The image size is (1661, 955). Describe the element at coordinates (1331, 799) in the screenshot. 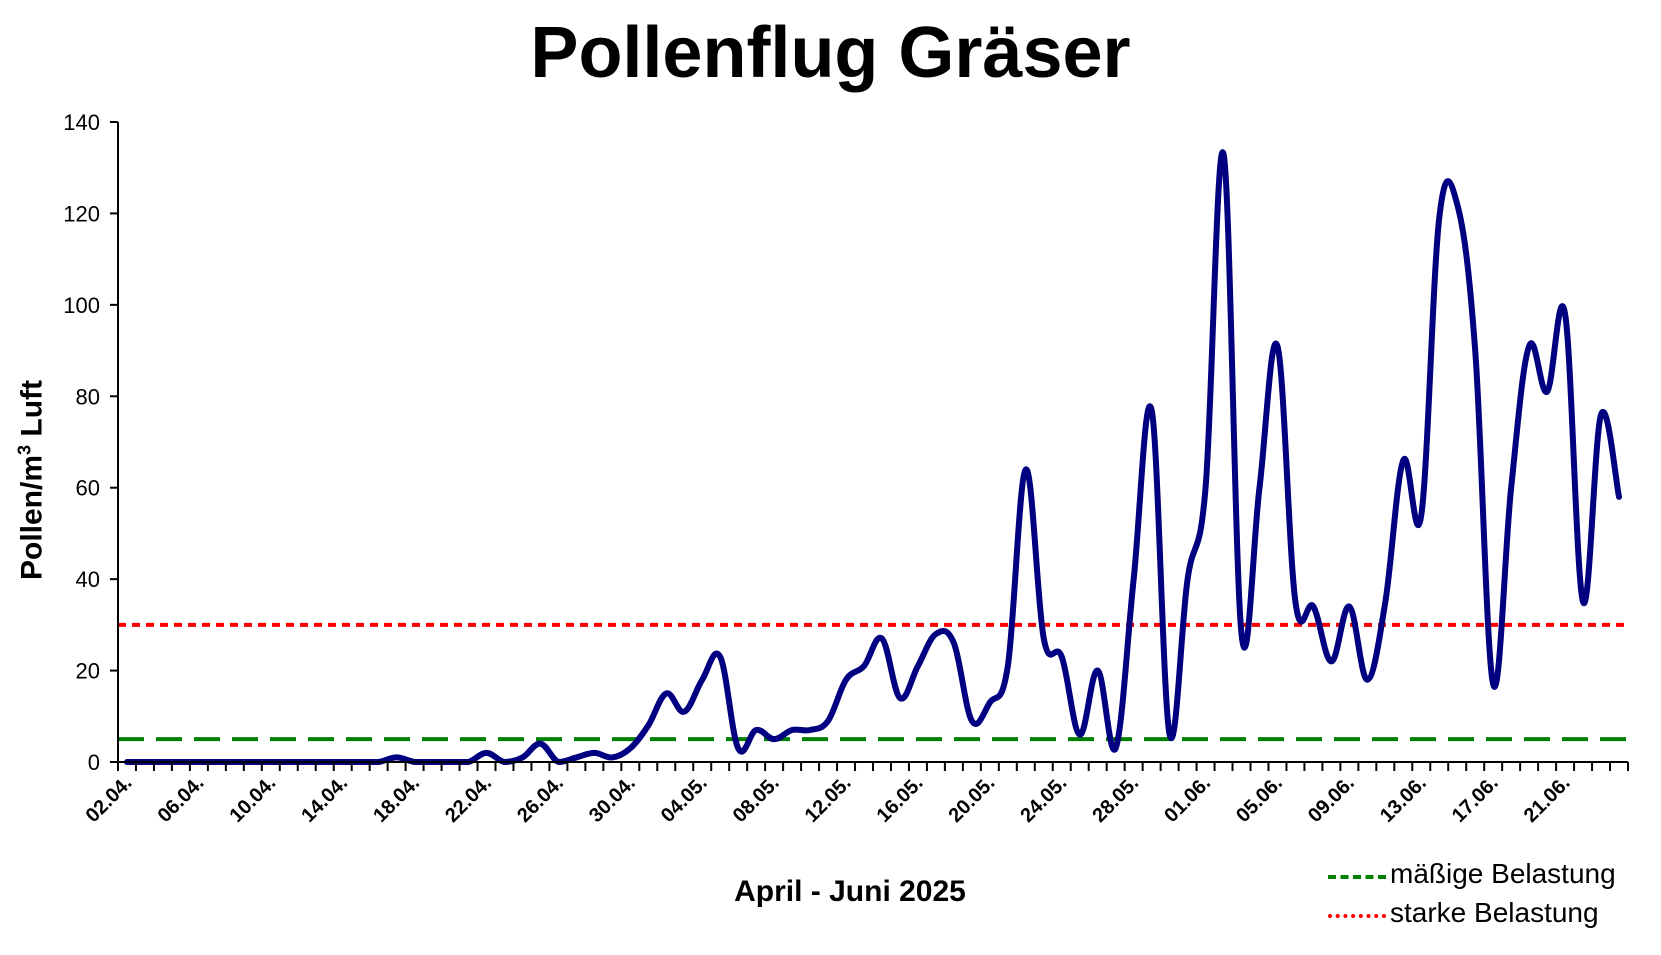

I see `x-tick-label: 09.06.` at that location.